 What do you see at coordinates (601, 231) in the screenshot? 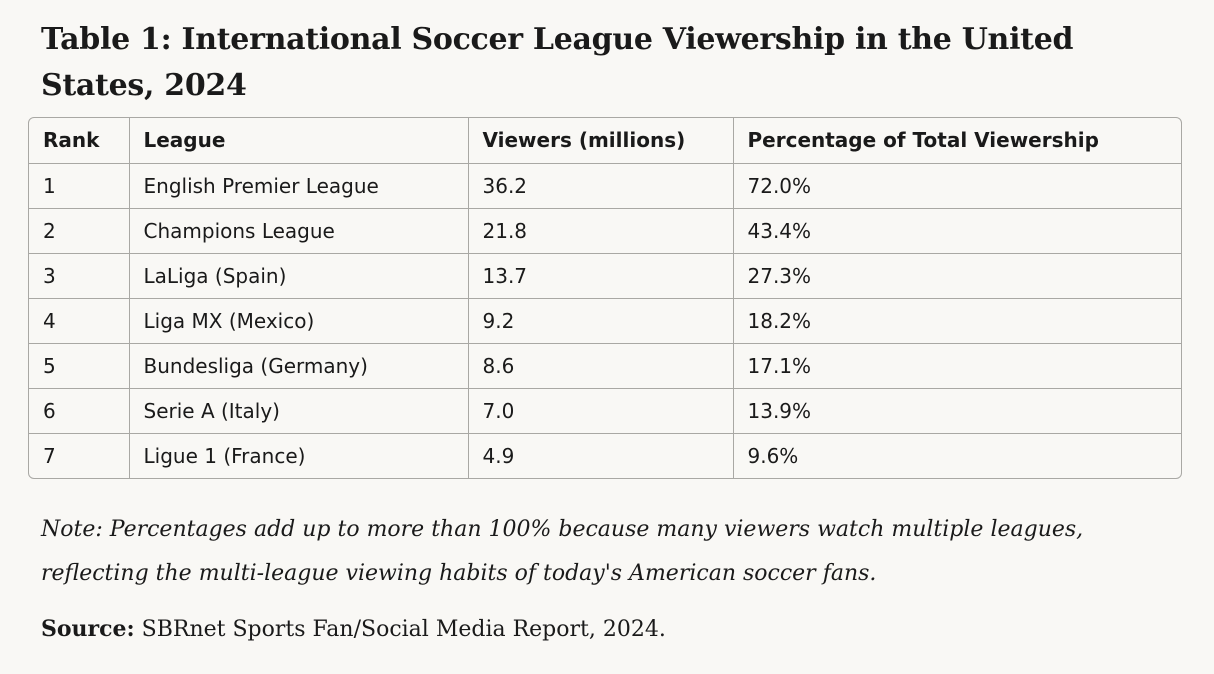
I see `viewers-cell: 21.8` at bounding box center [601, 231].